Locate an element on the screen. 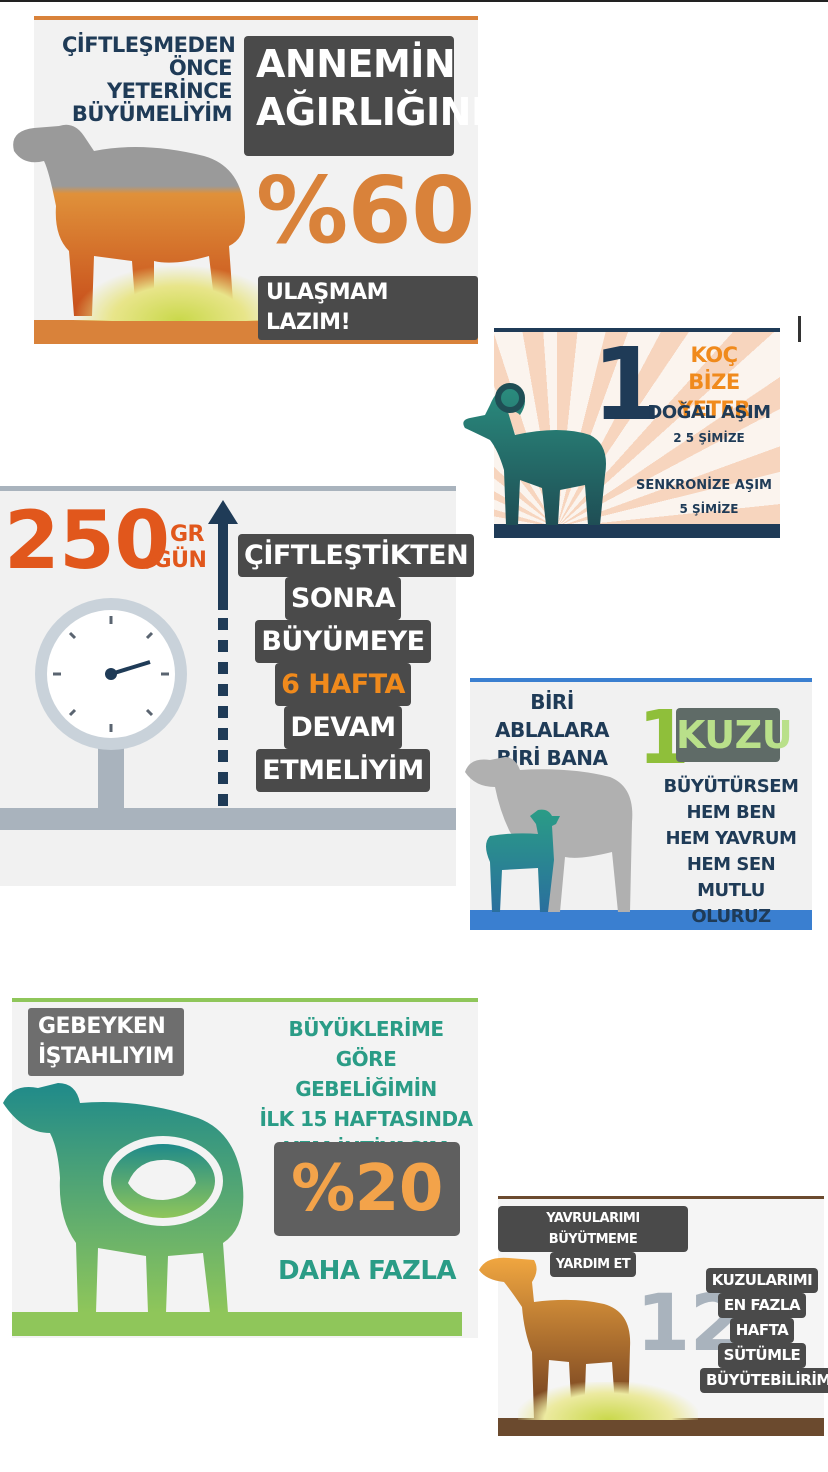 Image resolution: width=828 pixels, height=1472 pixels. text-line: BÜYÜTEBİLİRİM is located at coordinates (764, 1380).